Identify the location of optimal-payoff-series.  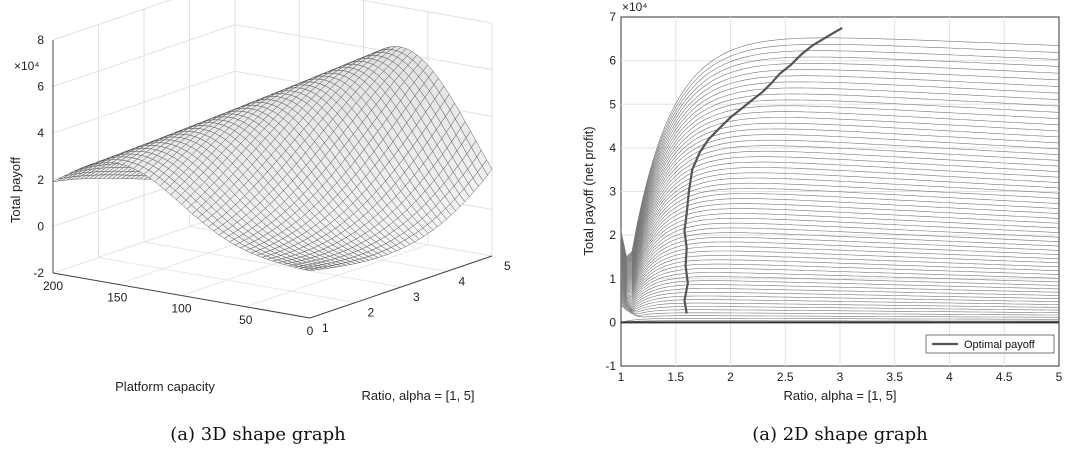
(763, 170).